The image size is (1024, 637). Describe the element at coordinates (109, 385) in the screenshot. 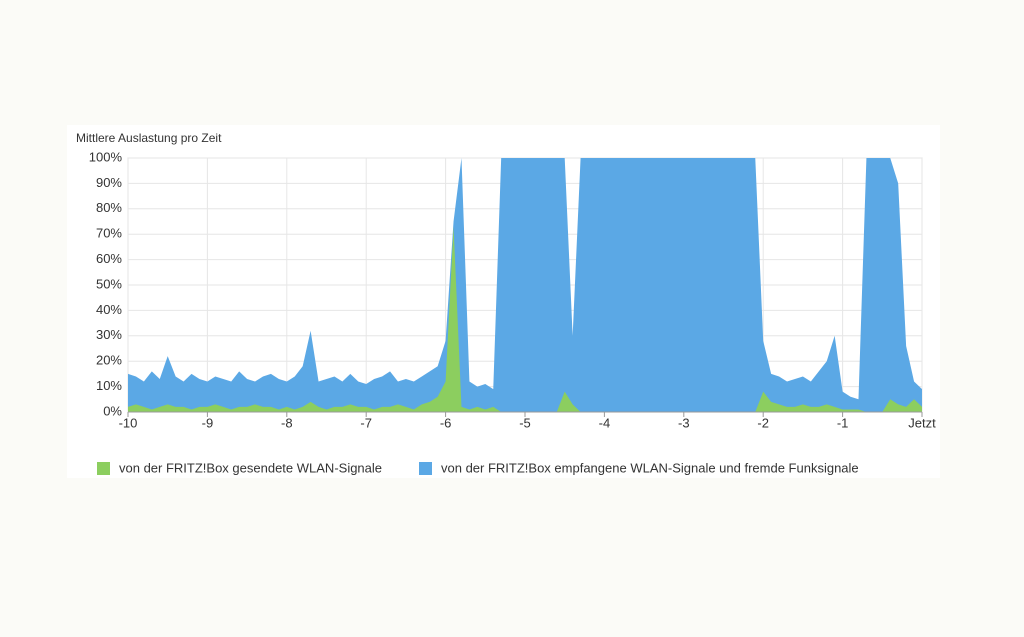

I see `y-tick-label: 10%` at that location.